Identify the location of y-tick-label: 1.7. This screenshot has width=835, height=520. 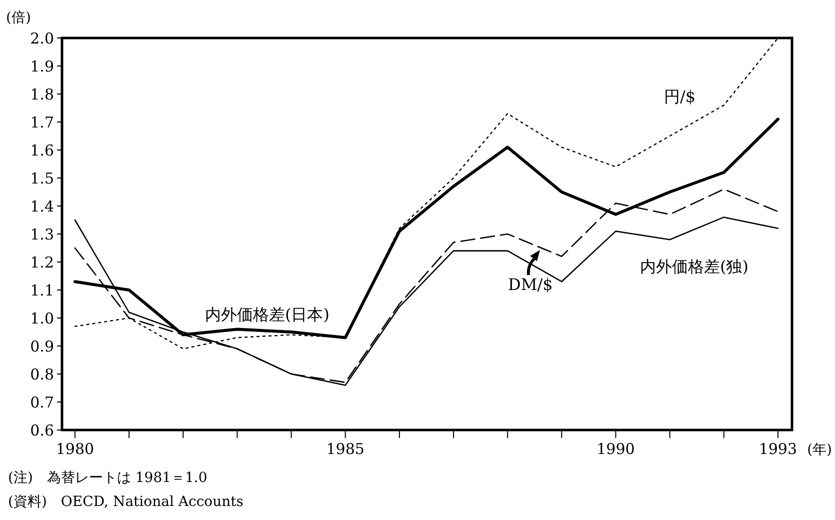
(42, 122).